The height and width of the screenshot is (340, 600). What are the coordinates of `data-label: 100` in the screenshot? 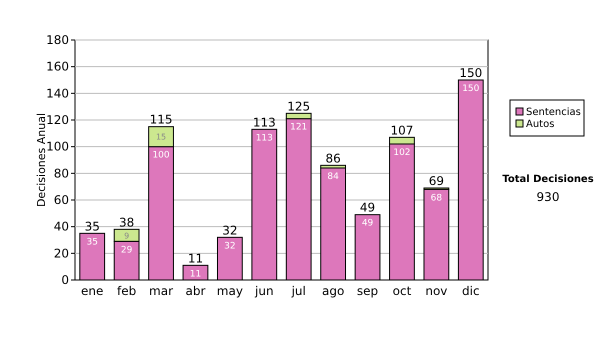 It's located at (161, 155).